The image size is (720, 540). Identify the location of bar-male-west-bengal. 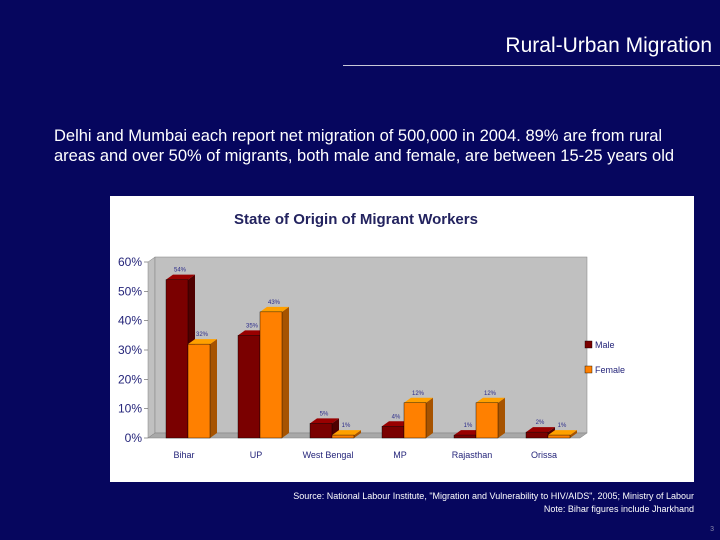
(321, 431).